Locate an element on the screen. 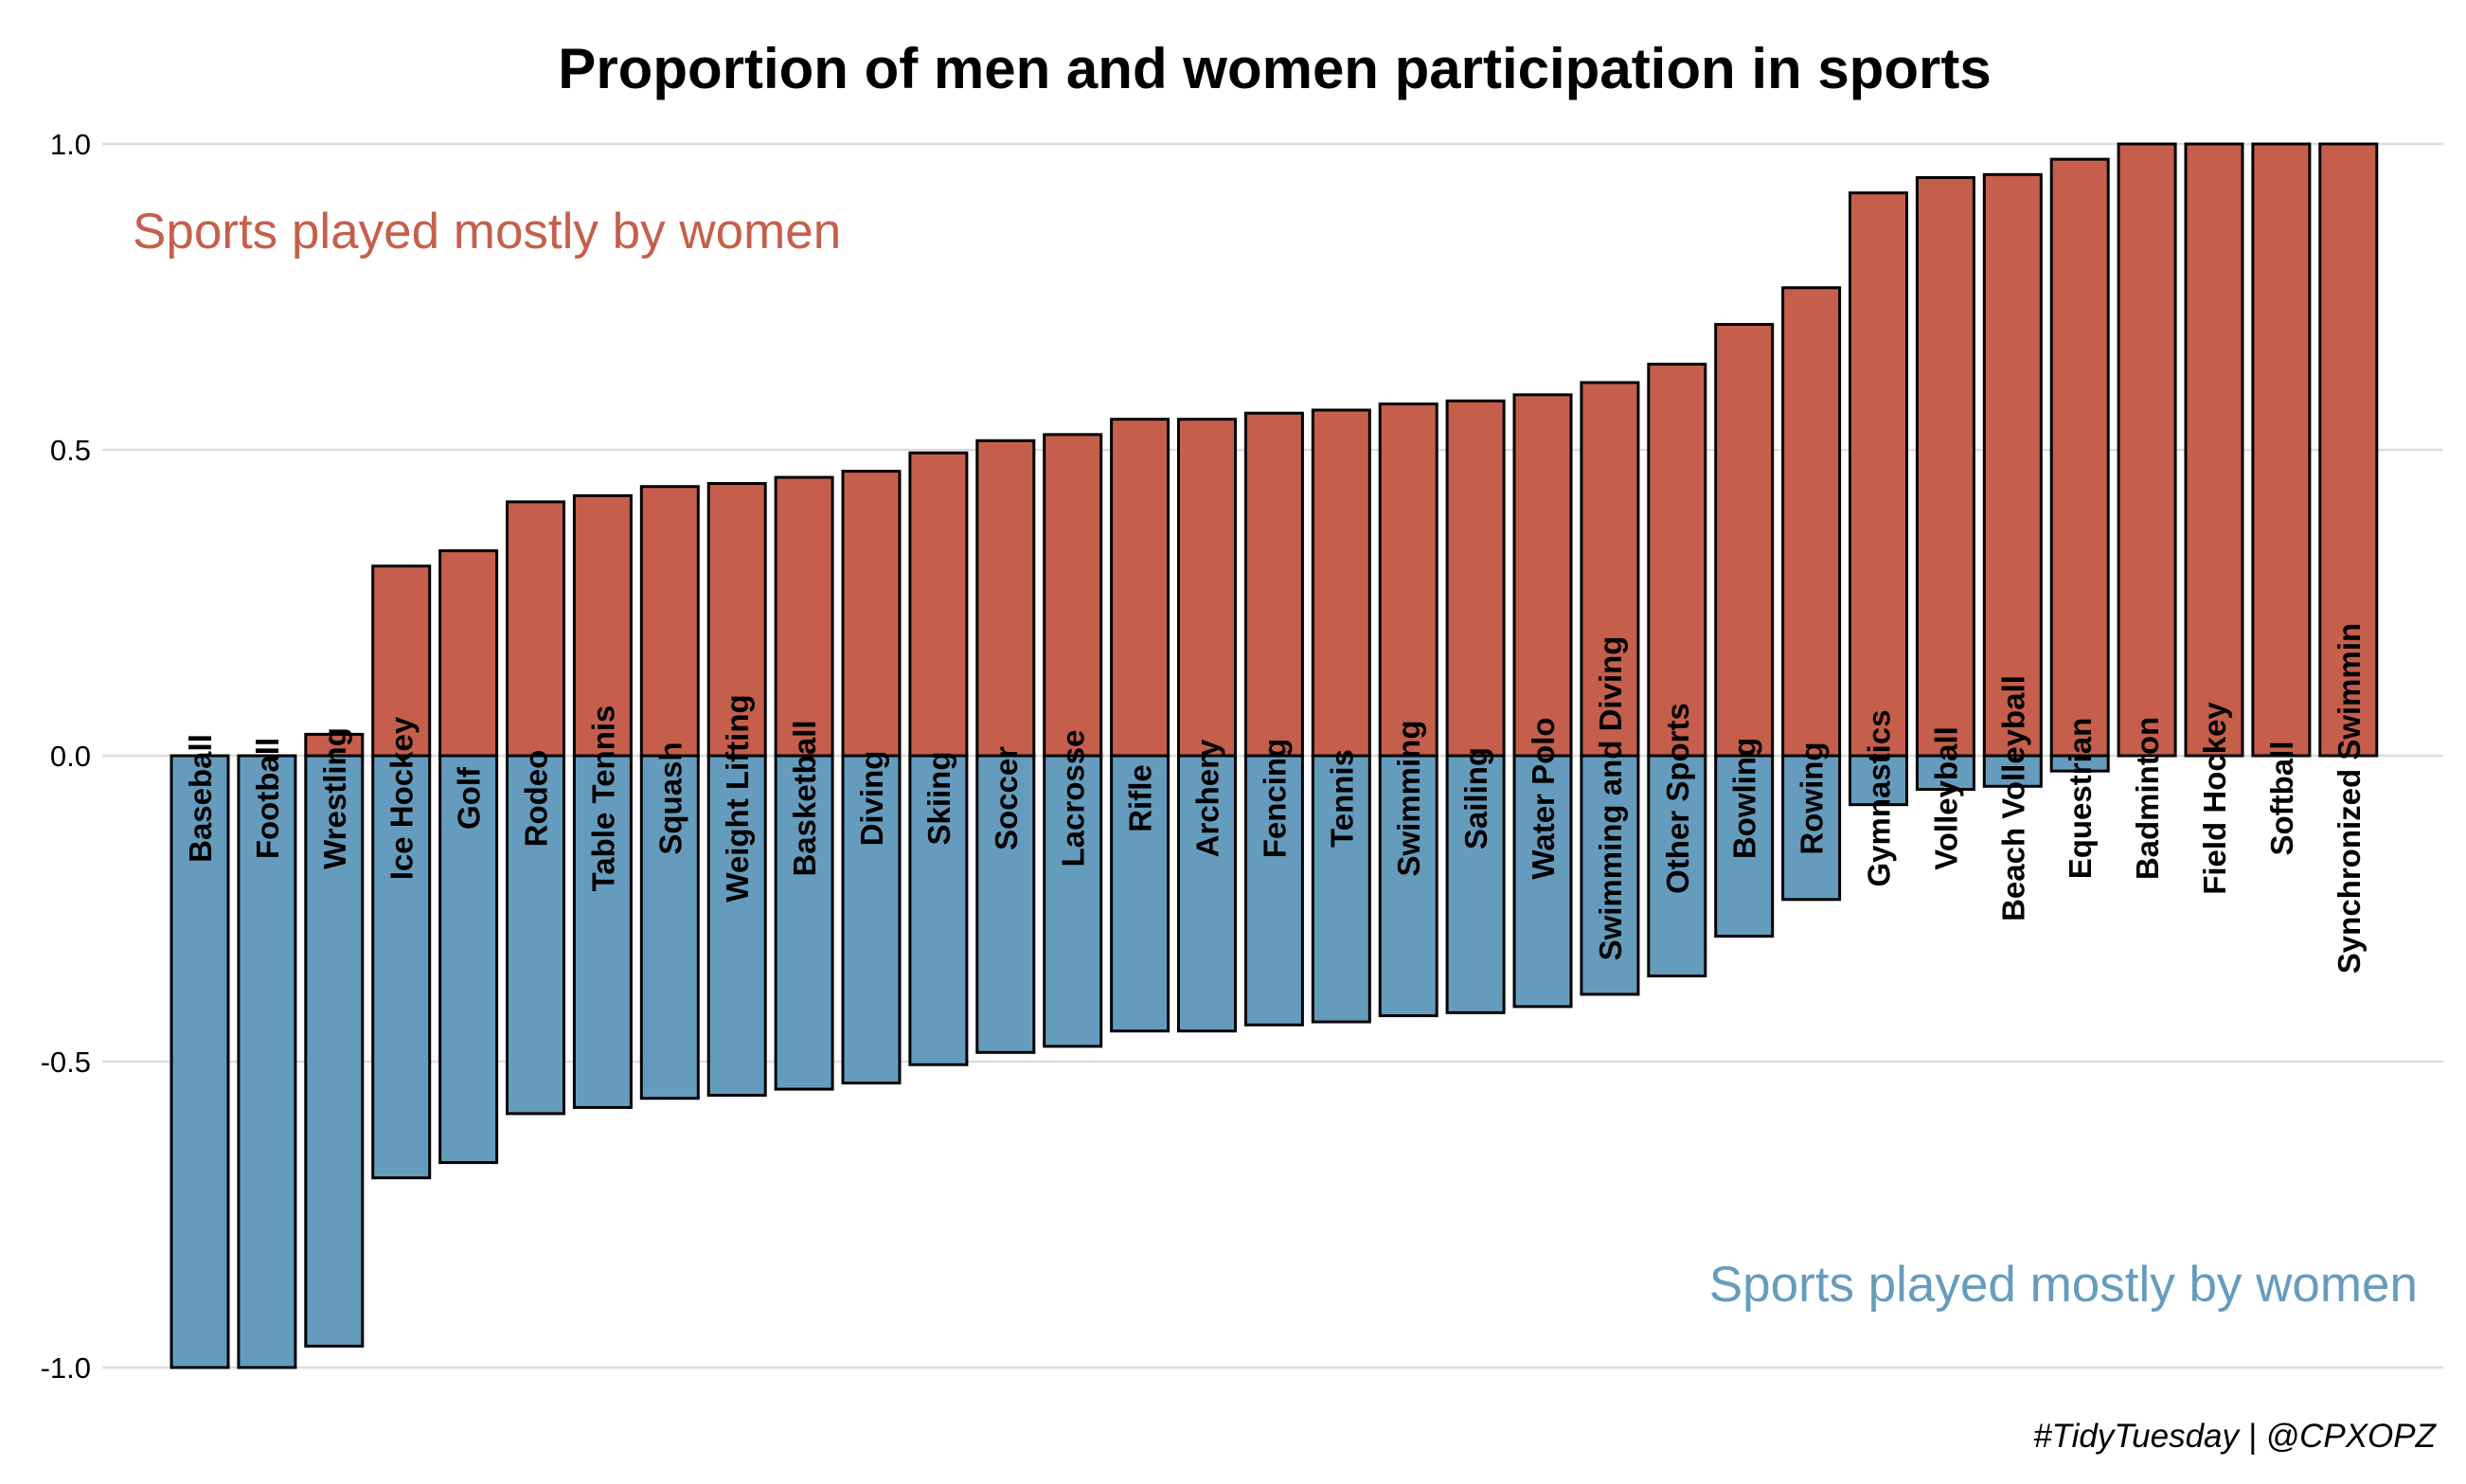  annotation-top-left: Sports played mostly by women is located at coordinates (487, 231).